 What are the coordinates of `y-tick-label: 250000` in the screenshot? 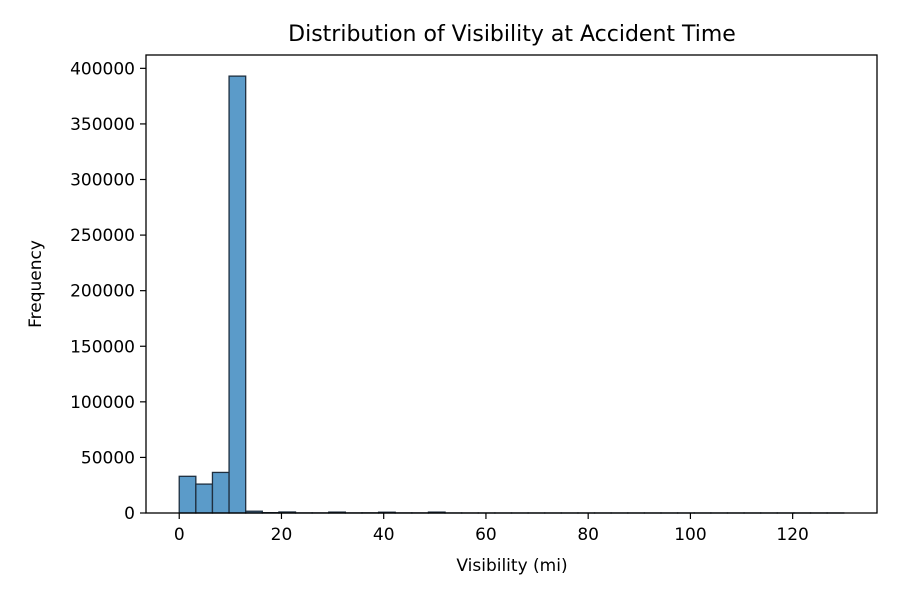 It's located at (102, 236).